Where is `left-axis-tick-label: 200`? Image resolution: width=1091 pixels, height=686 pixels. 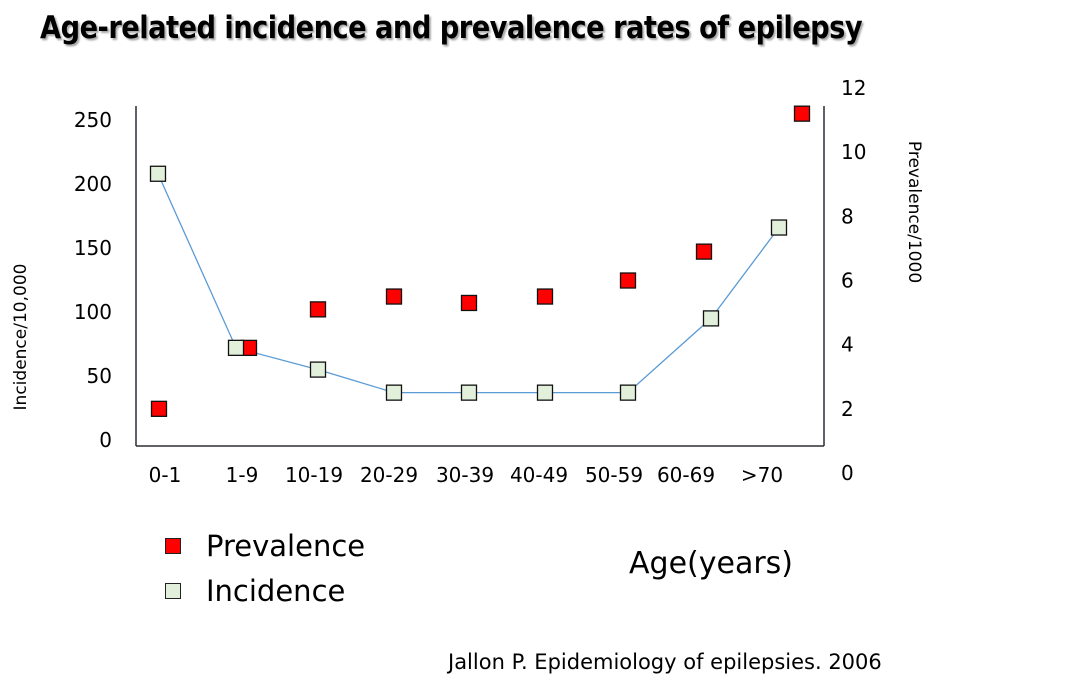 left-axis-tick-label: 200 is located at coordinates (93, 184).